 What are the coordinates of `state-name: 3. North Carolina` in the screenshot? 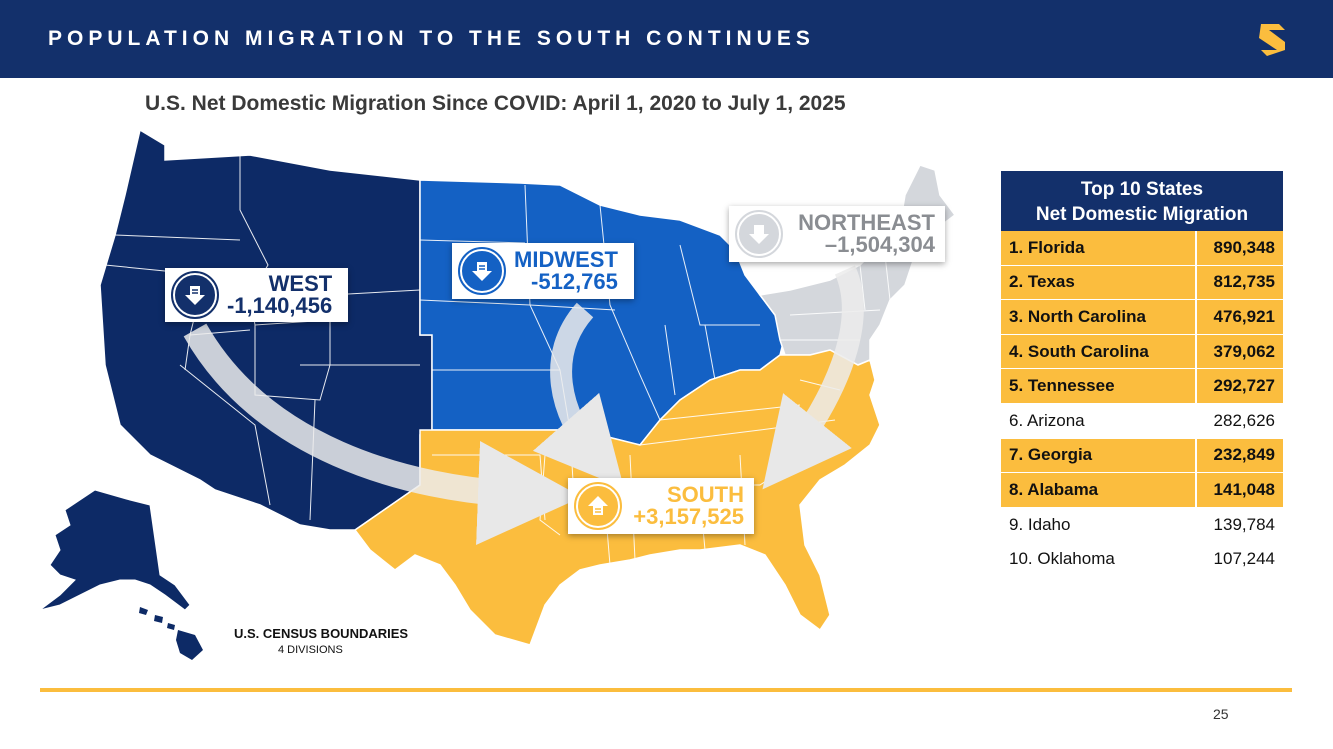 It's located at (1077, 316).